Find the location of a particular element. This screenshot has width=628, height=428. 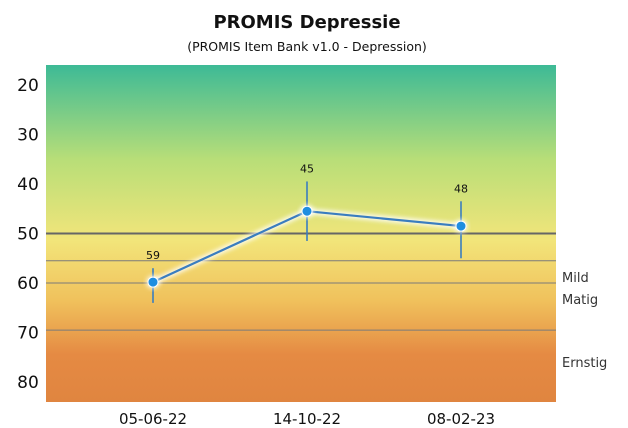

y-tick-label: 80 is located at coordinates (28, 383).